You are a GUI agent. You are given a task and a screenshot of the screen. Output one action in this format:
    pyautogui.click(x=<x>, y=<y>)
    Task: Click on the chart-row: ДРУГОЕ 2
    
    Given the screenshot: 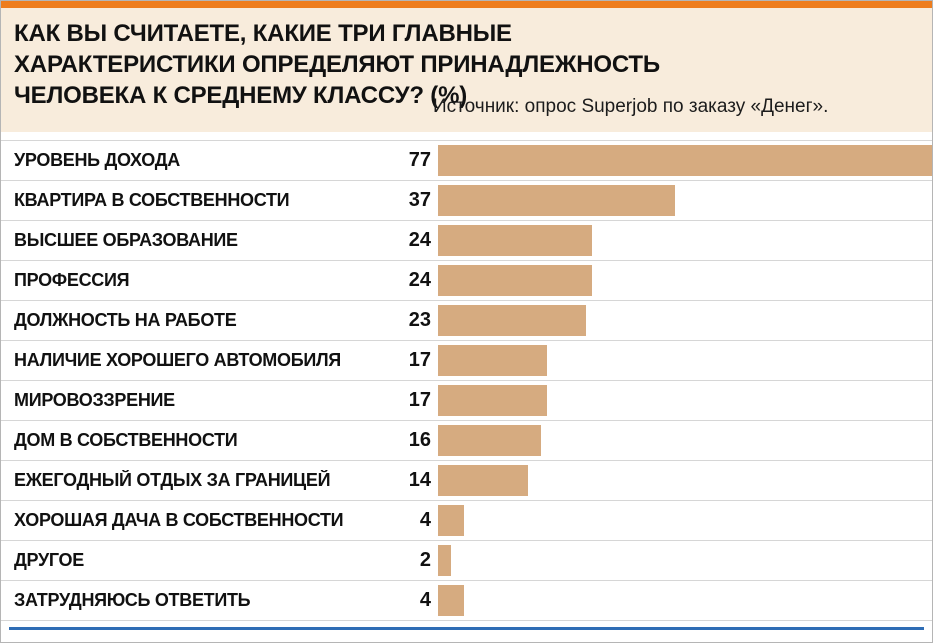 What is the action you would take?
    pyautogui.click(x=466, y=561)
    